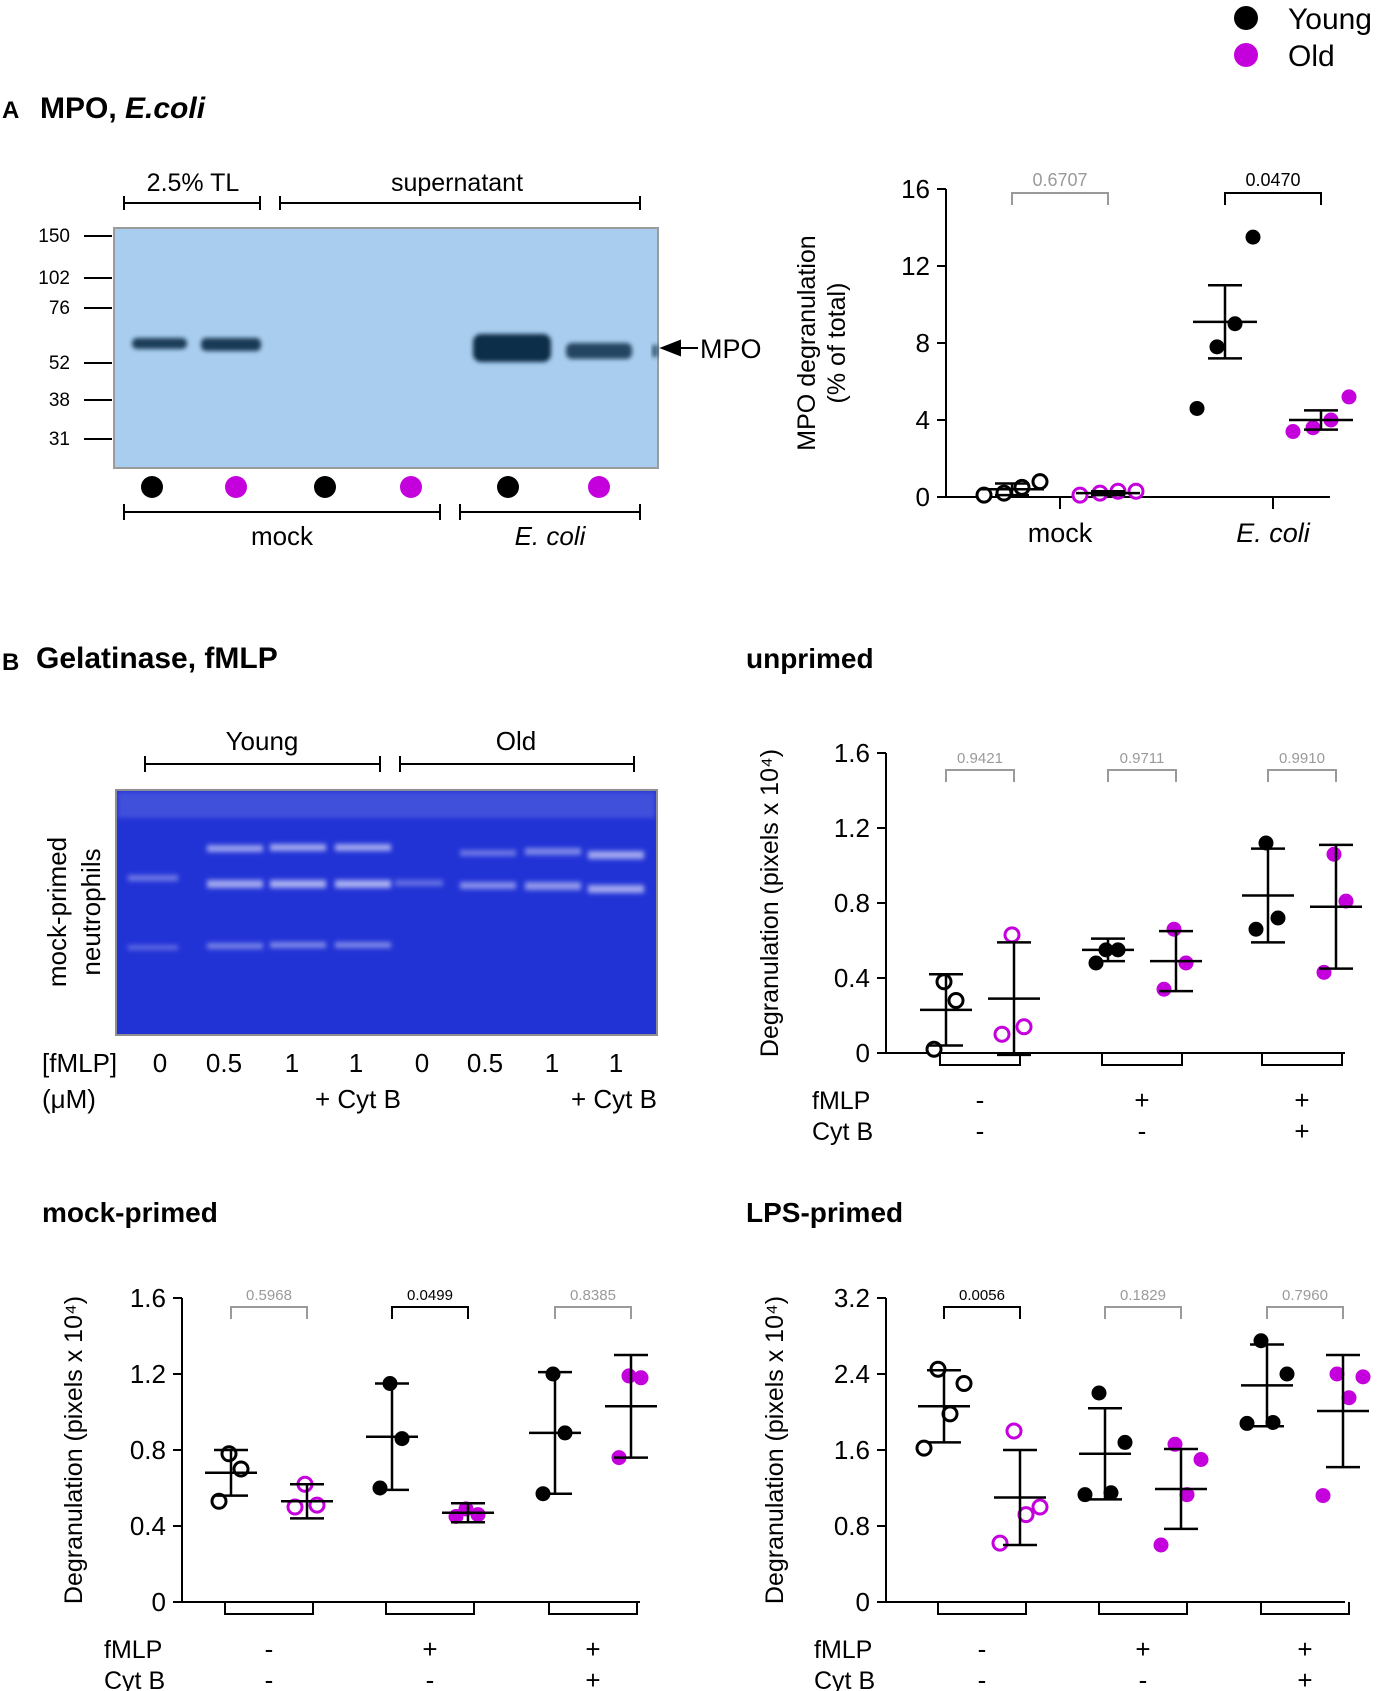  Describe the element at coordinates (599, 351) in the screenshot. I see `blot-band-lane6` at that location.